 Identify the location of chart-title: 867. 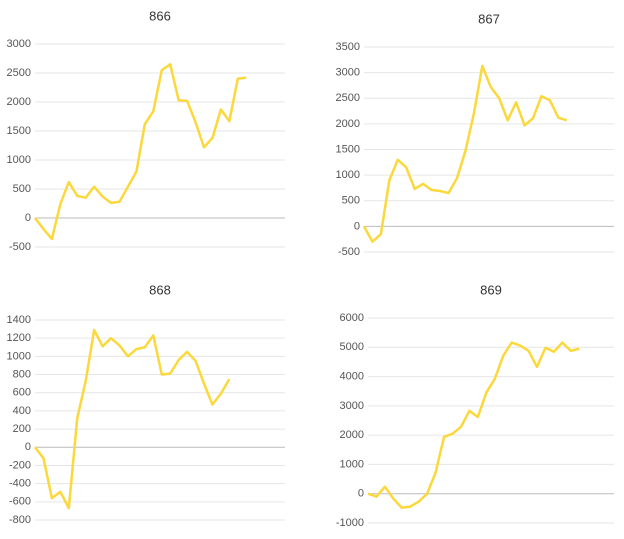
(489, 18).